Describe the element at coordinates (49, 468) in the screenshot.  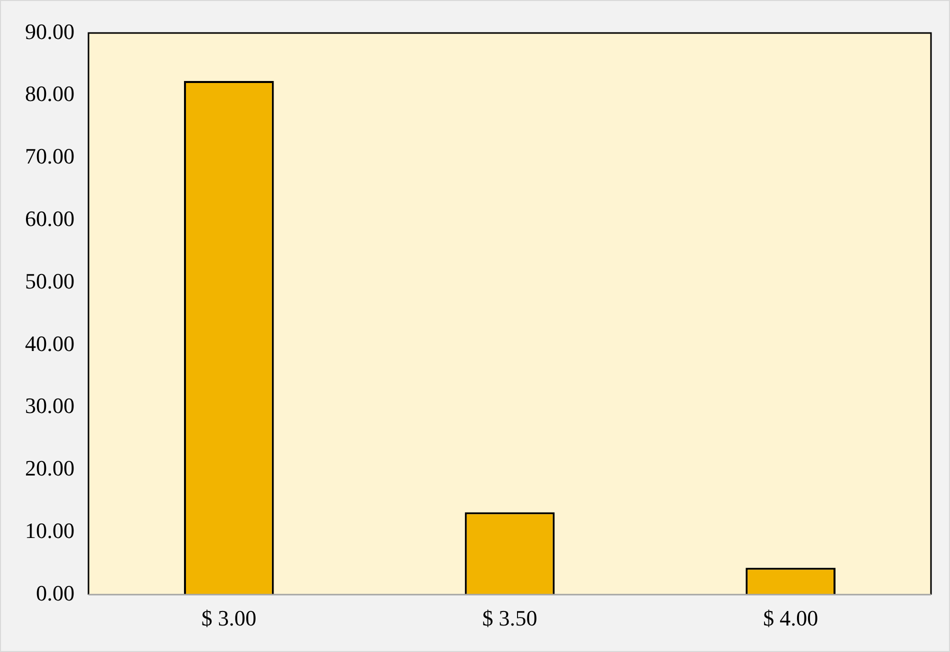
I see `y-tick-label: 20.00` at that location.